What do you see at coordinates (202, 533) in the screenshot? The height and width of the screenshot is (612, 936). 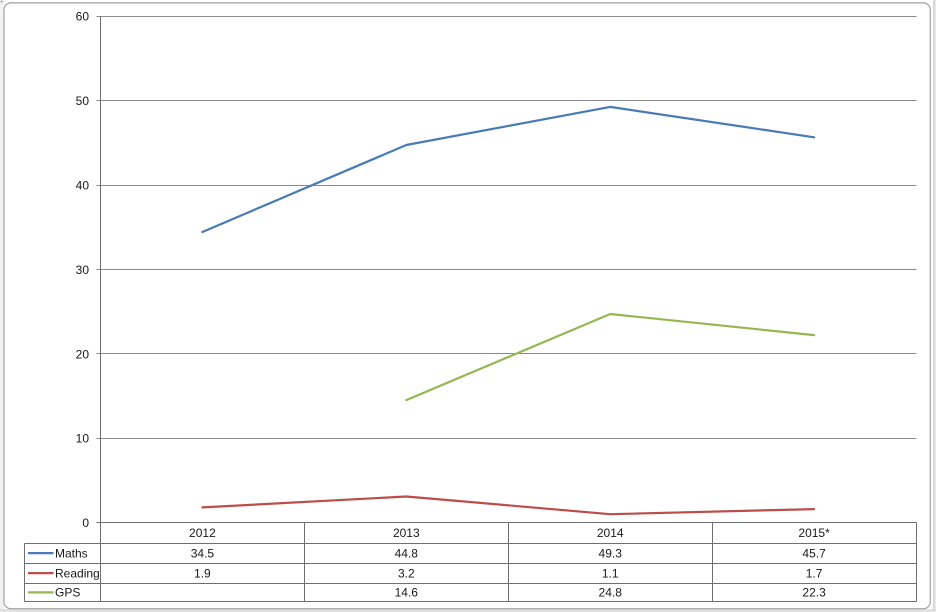 I see `svg-text: 2012` at bounding box center [202, 533].